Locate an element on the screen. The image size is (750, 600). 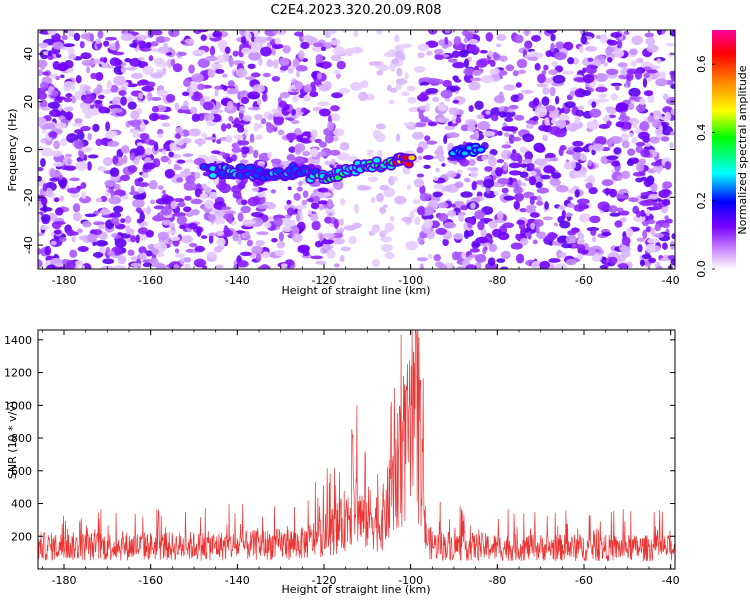
snr-x-tick-label: -40 is located at coordinates (671, 580).